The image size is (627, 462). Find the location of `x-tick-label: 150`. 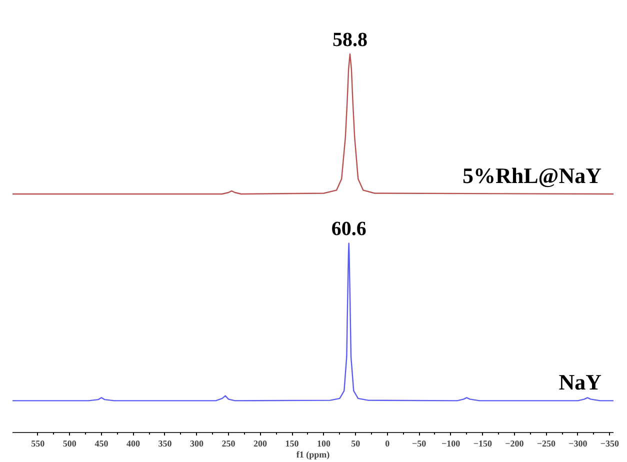

x-tick-label: 150 is located at coordinates (292, 443).